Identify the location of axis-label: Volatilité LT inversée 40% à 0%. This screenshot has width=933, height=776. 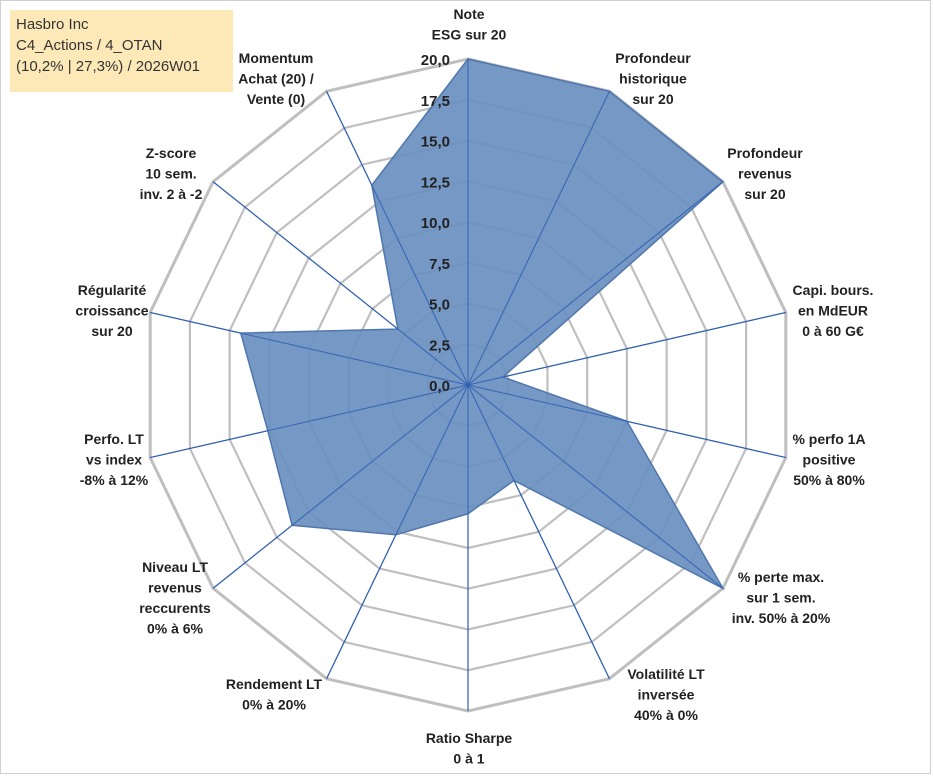
(666, 694).